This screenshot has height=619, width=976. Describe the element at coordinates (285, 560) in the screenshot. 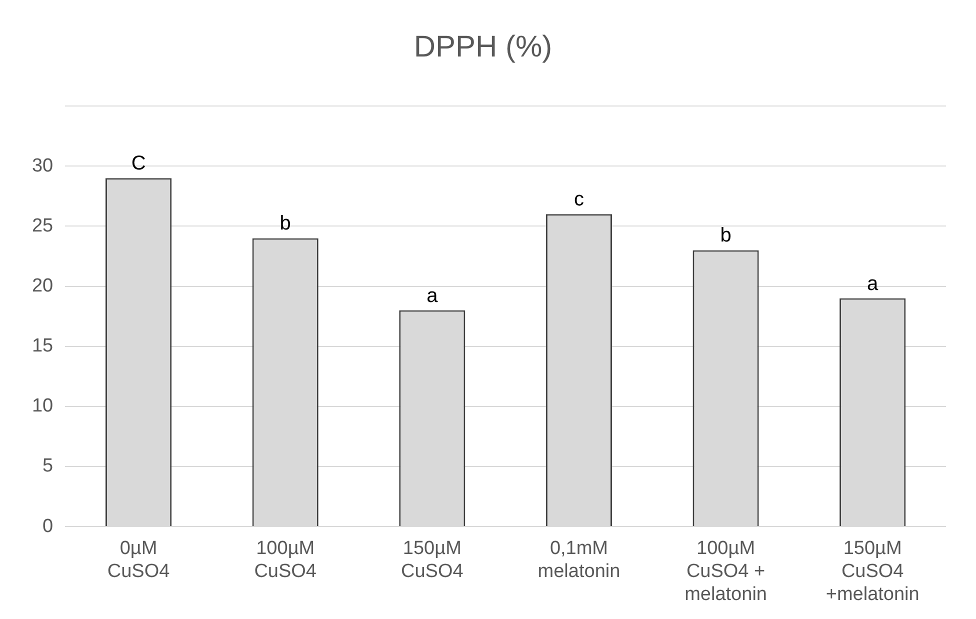

I see `x-tick-label: 100µM CuSO4` at that location.